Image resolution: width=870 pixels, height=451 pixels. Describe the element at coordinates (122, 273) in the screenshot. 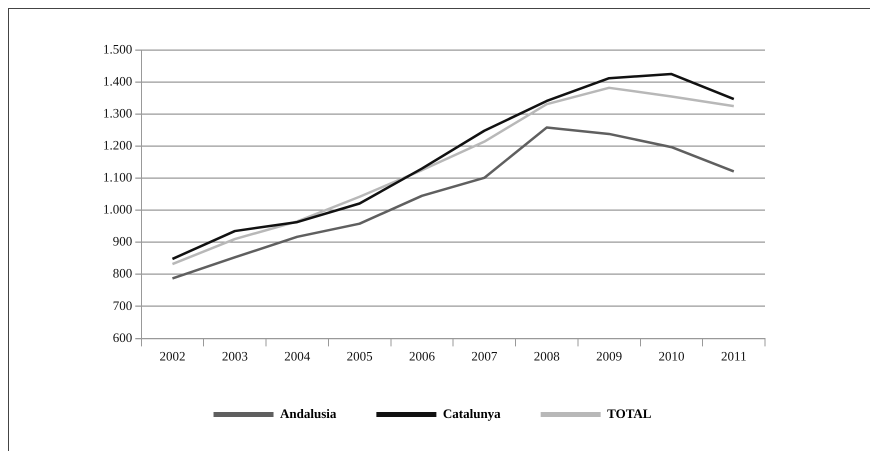

I see `y-tick-label: 800` at that location.